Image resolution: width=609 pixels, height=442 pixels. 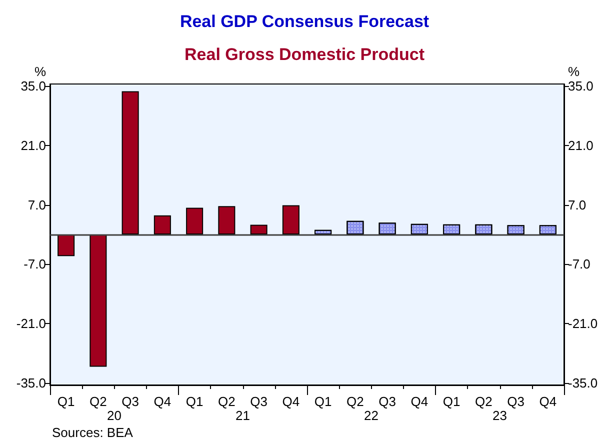 I want to click on chart-title: Real GDP Consensus Forecast, so click(x=305, y=21).